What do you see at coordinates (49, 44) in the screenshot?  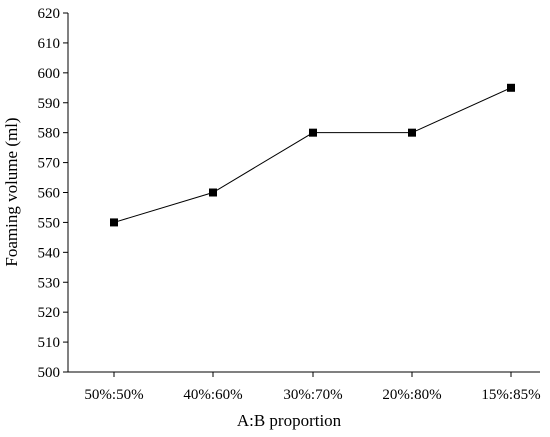 I see `y-tick-label: 610` at bounding box center [49, 44].